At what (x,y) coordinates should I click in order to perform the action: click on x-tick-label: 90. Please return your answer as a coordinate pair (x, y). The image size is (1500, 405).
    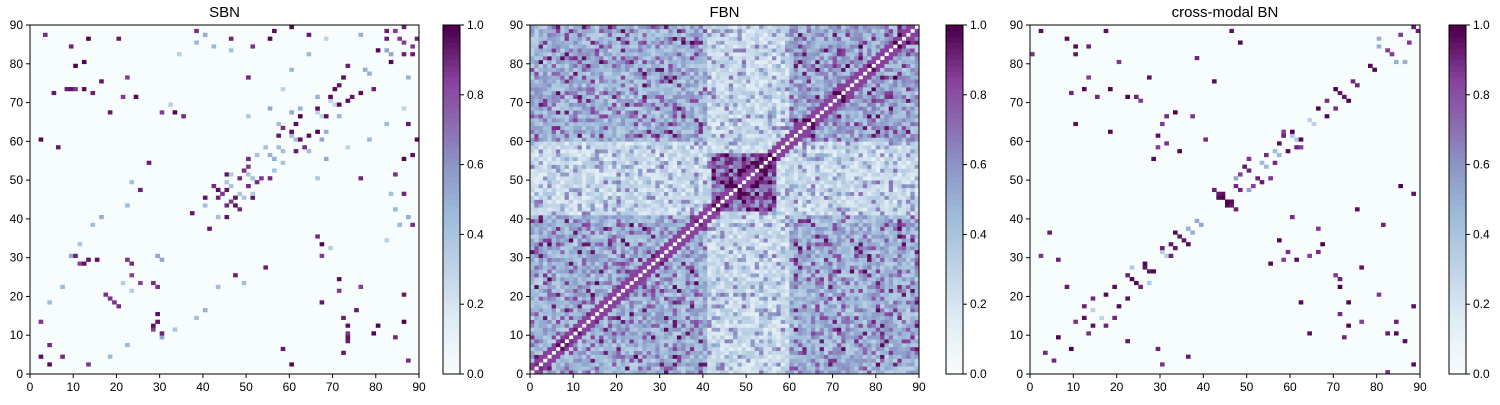
    Looking at the image, I should click on (419, 387).